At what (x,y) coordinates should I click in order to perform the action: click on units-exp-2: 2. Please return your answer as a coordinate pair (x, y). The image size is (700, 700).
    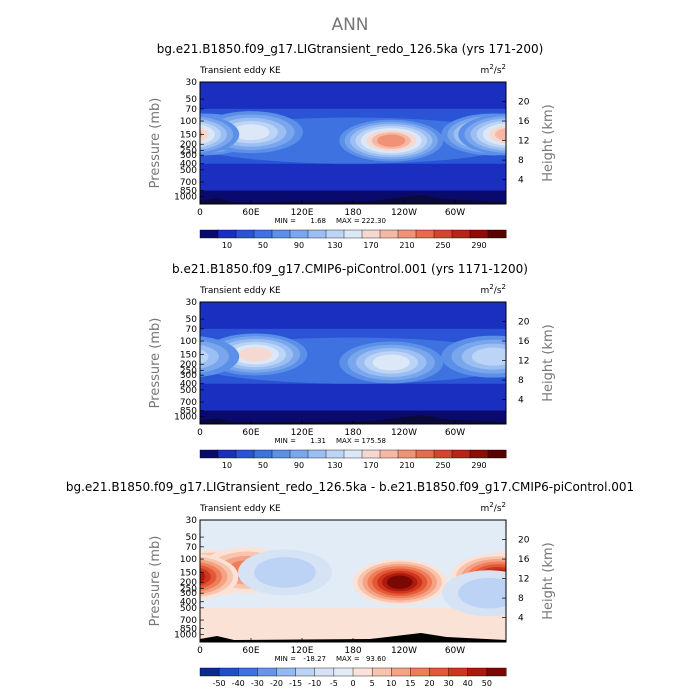
    Looking at the image, I should click on (504, 505).